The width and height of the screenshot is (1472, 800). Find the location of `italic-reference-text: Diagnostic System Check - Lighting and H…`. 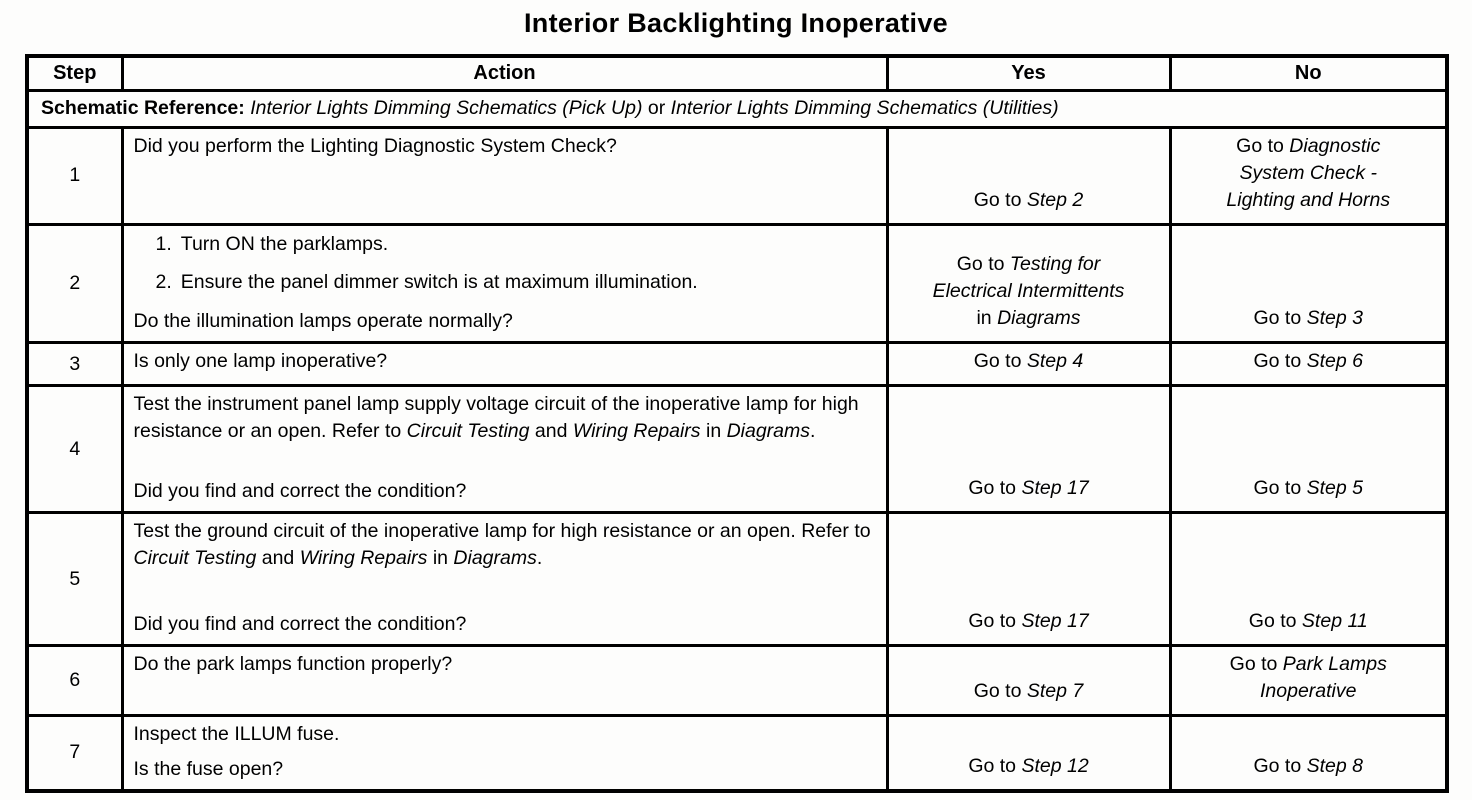

italic-reference-text: Diagnostic System Check - Lighting and H… is located at coordinates (1308, 172).